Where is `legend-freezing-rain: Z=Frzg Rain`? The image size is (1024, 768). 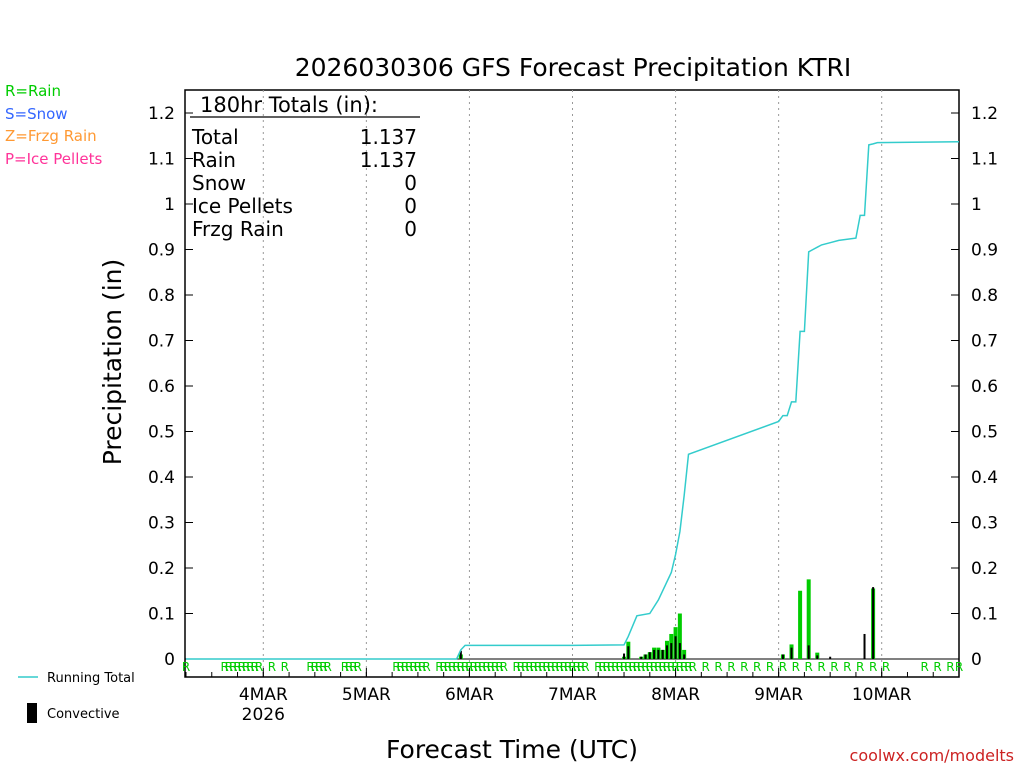
legend-freezing-rain: Z=Frzg Rain is located at coordinates (51, 136).